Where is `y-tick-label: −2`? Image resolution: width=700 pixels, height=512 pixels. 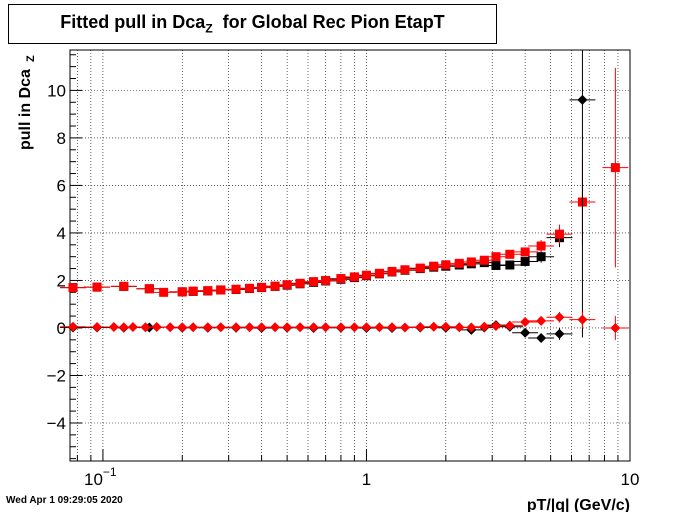
y-tick-label: −2 is located at coordinates (56, 375).